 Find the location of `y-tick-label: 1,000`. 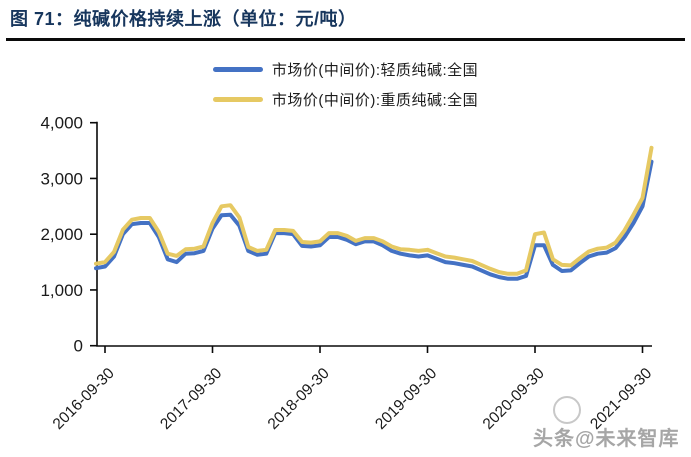

y-tick-label: 1,000 is located at coordinates (61, 290).